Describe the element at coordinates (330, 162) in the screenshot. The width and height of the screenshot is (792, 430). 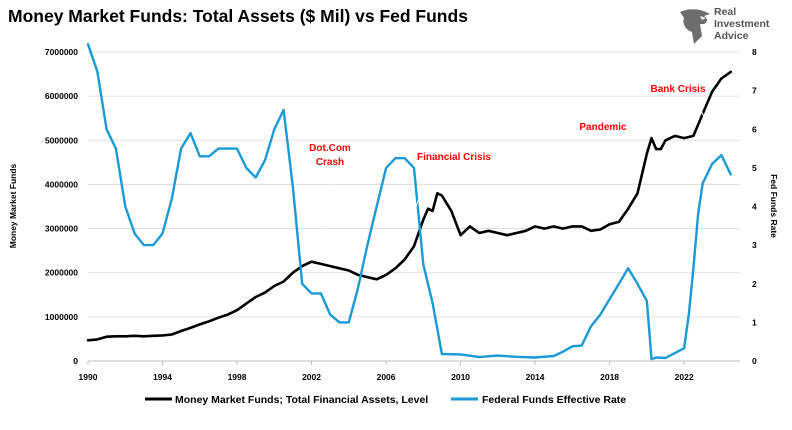
I see `annotation-label: Crash` at that location.